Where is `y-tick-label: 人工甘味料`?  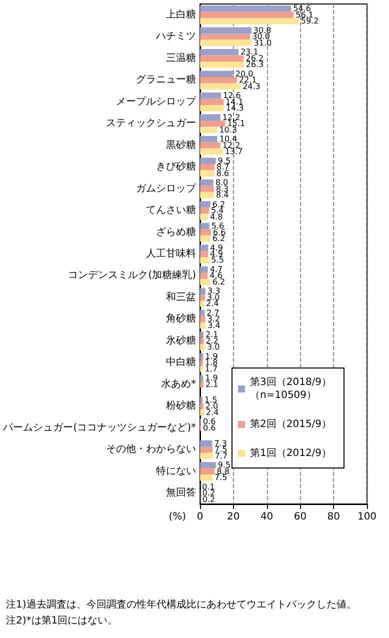
y-tick-label: 人工甘味料 is located at coordinates (171, 254).